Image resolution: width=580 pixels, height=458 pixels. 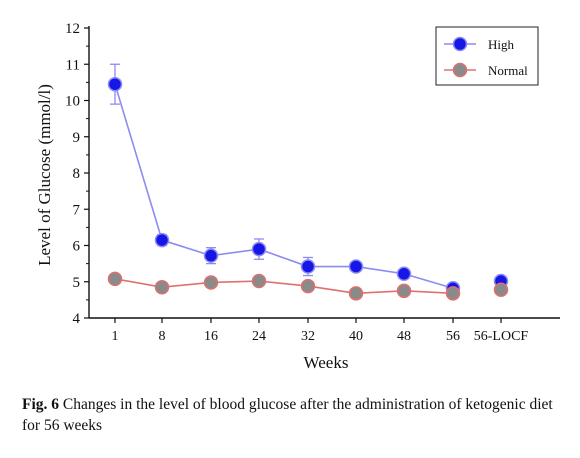 What do you see at coordinates (77, 210) in the screenshot?
I see `y-tick-label: 7` at bounding box center [77, 210].